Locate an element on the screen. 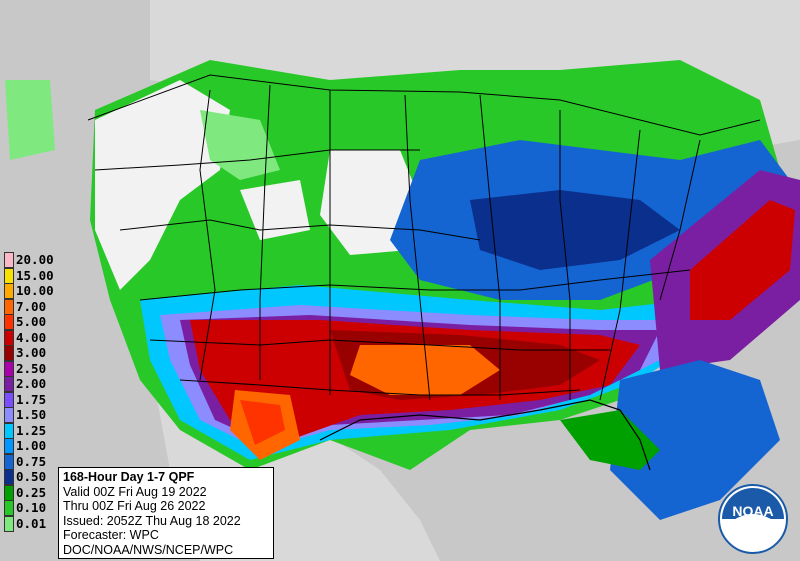 Image resolution: width=800 pixels, height=561 pixels. legend-label: 7.00 is located at coordinates (31, 306).